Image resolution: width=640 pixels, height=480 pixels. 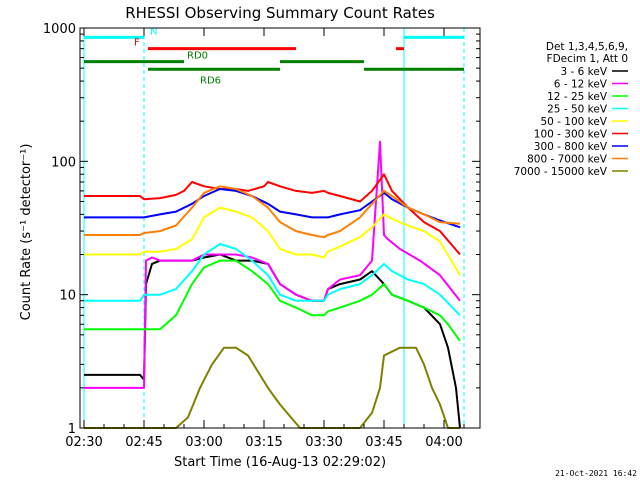 I want to click on legend-header-1: FDecim 1, Att 0, so click(x=587, y=59).